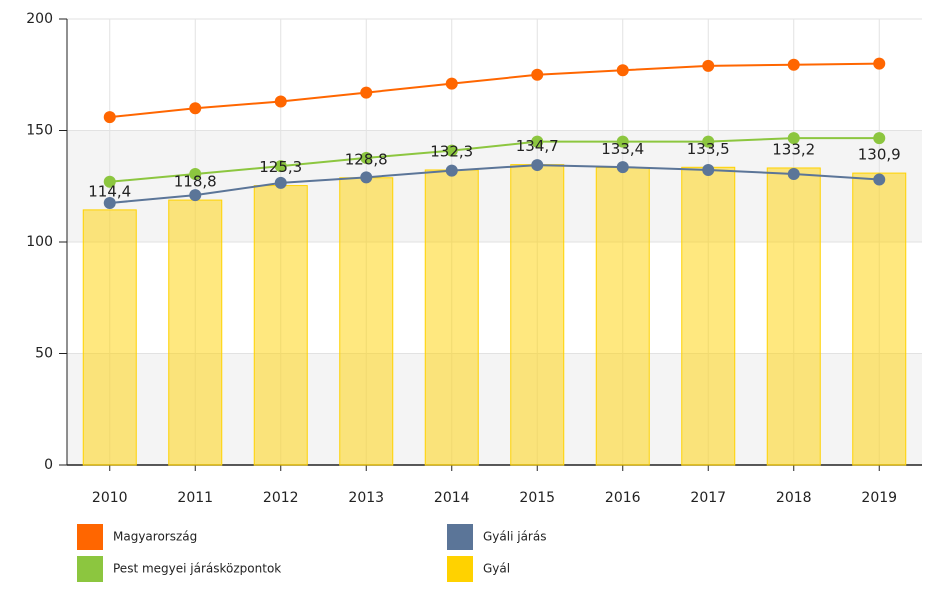 The height and width of the screenshot is (592, 925). What do you see at coordinates (537, 498) in the screenshot?
I see `x-tick-label: 2015` at bounding box center [537, 498].